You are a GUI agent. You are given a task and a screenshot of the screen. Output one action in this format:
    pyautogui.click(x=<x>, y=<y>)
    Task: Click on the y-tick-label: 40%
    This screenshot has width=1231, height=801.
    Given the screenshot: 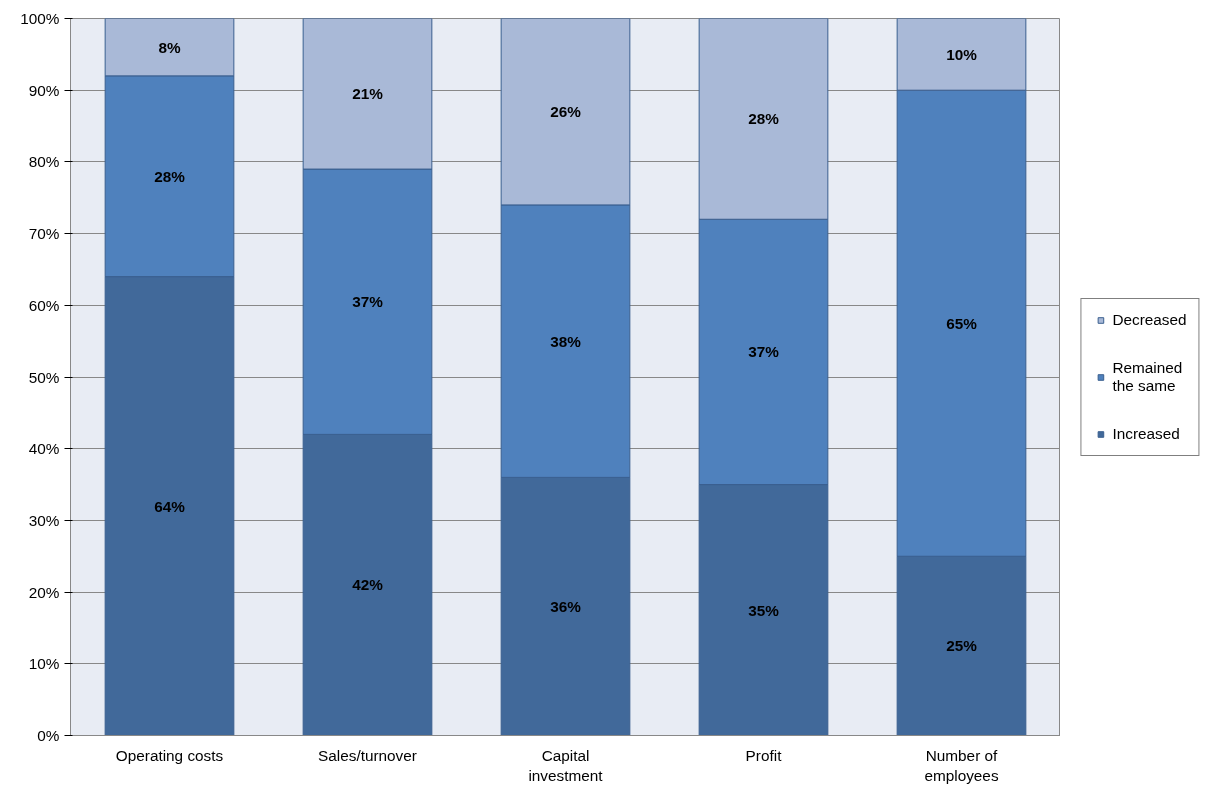 What is the action you would take?
    pyautogui.click(x=44, y=449)
    